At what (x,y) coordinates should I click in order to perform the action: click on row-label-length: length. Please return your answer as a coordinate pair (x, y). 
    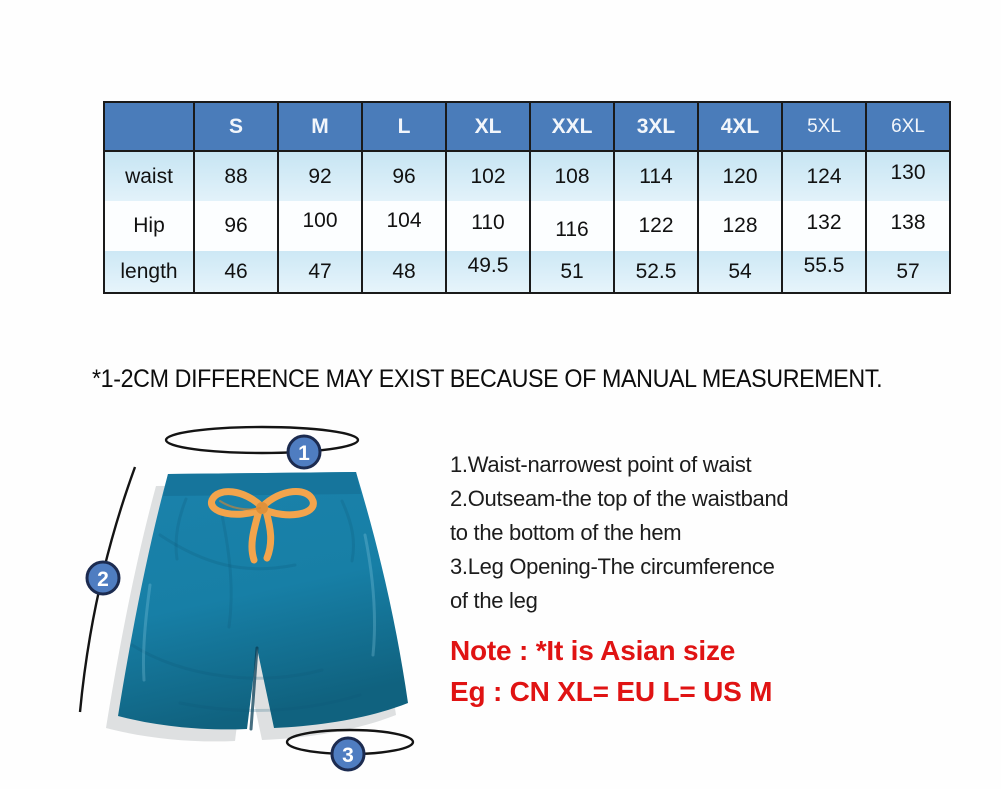
    Looking at the image, I should click on (149, 272).